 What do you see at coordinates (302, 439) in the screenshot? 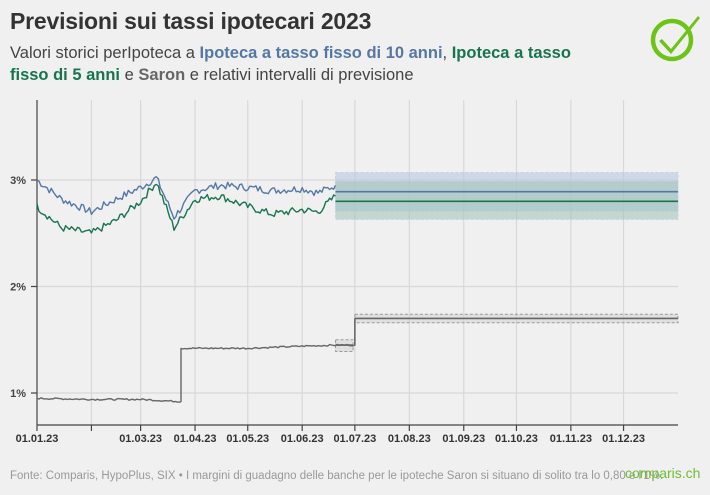
I see `svg-text: 01.06.23` at bounding box center [302, 439].